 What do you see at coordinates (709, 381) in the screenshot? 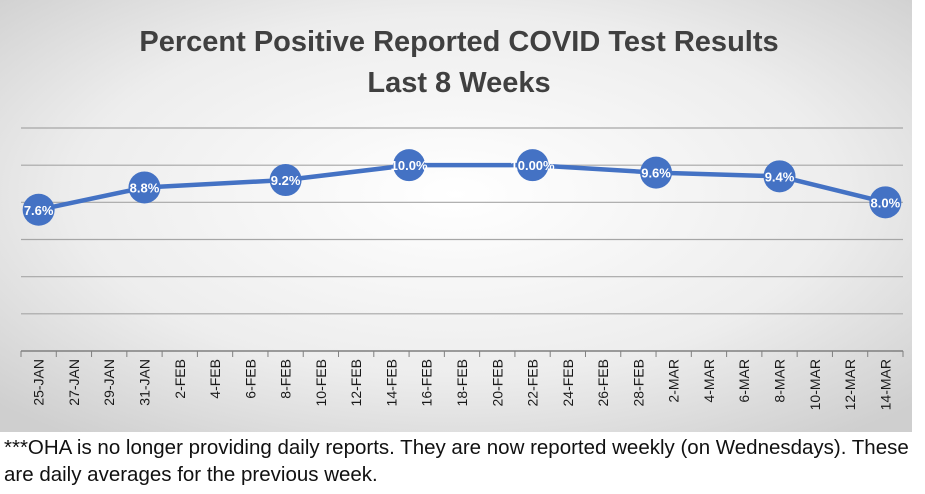
I see `x-tick-label: 4-MAR` at bounding box center [709, 381].